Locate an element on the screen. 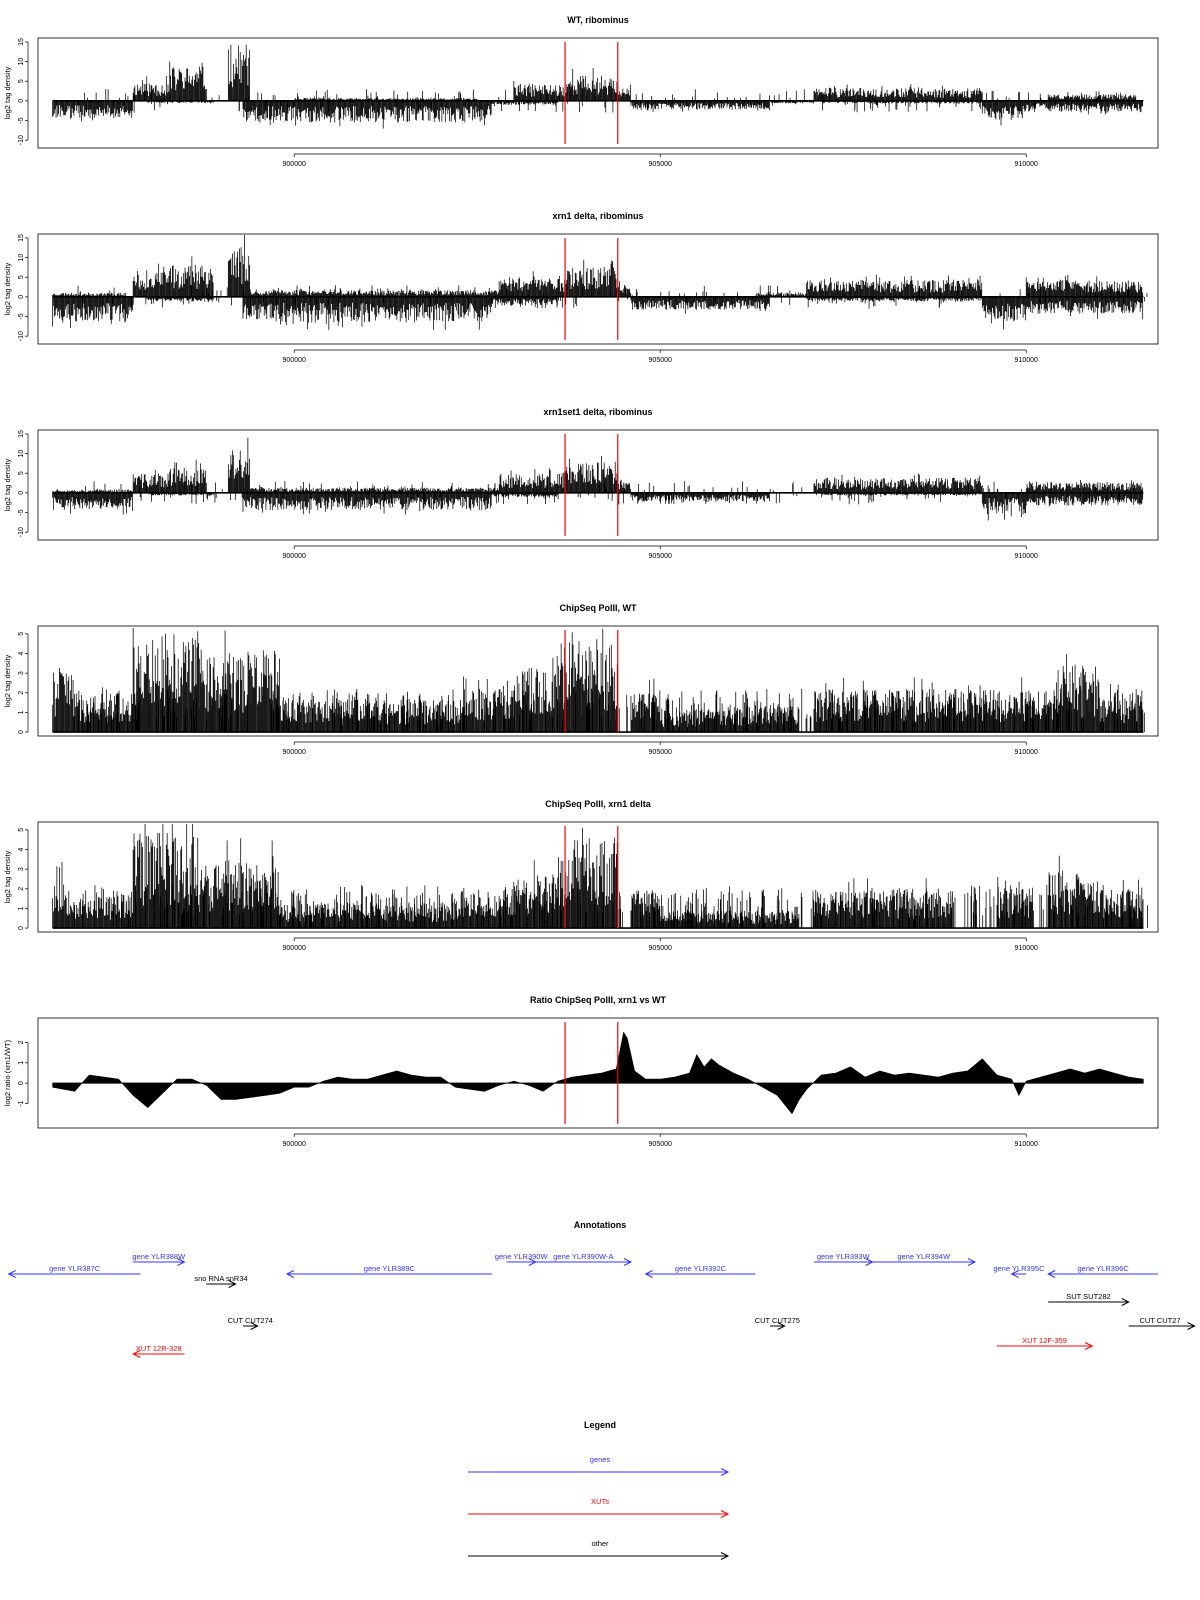  legend-label: genes is located at coordinates (600, 1459).